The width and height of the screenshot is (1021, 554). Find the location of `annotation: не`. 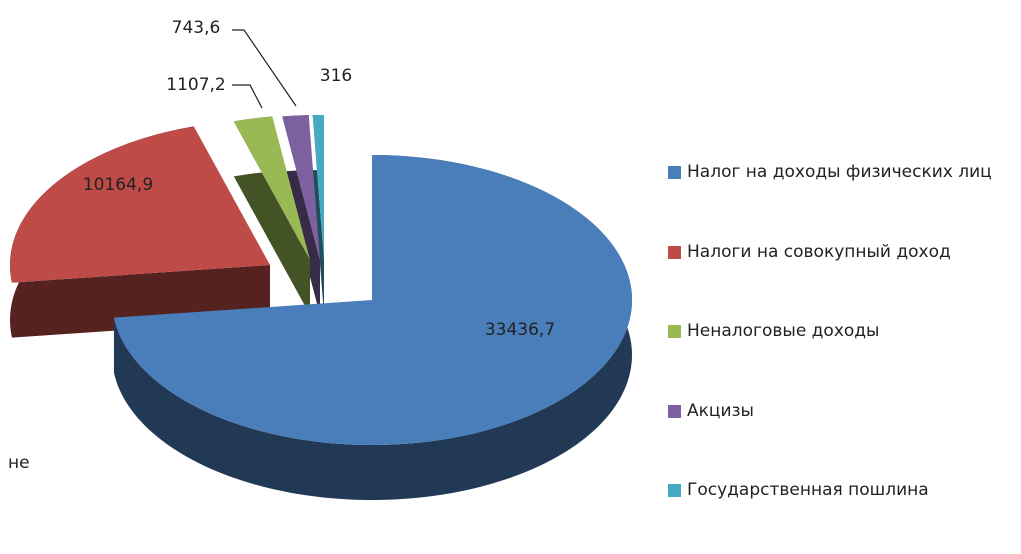

annotation: не is located at coordinates (19, 463).